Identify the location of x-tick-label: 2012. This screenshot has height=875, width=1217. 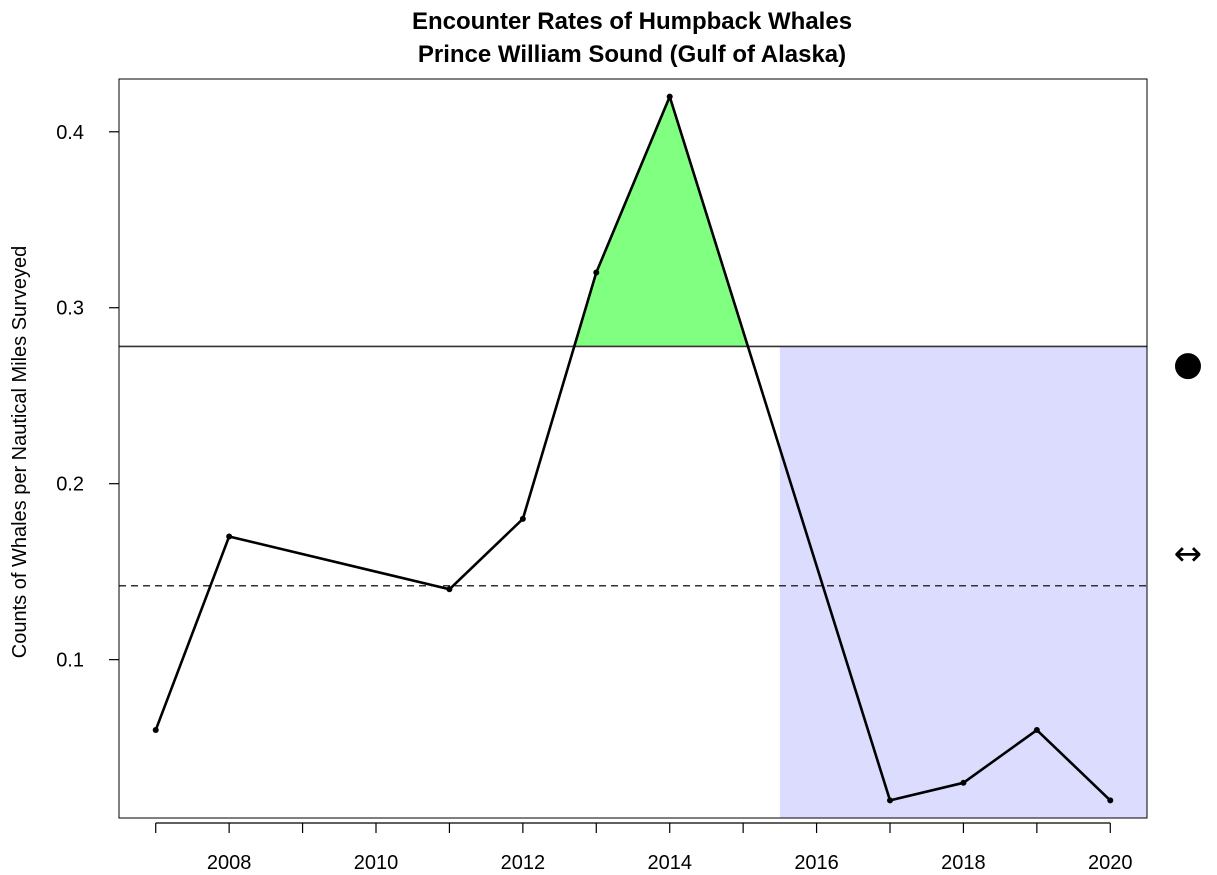
(523, 863).